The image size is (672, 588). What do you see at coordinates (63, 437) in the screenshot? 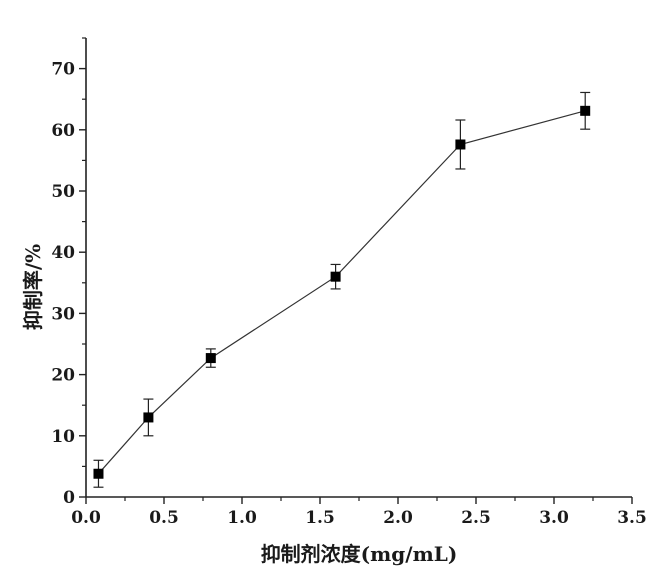
I see `y-tick-label: 10` at bounding box center [63, 437].